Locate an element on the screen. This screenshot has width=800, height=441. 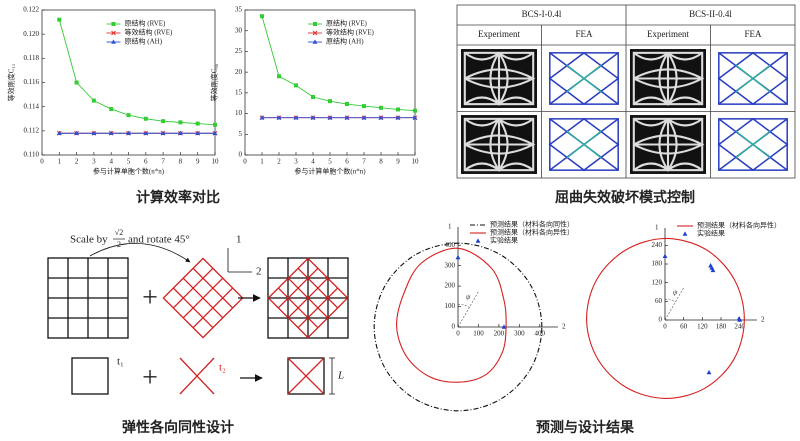
y-tick-label: 0.116 is located at coordinates (32, 82).